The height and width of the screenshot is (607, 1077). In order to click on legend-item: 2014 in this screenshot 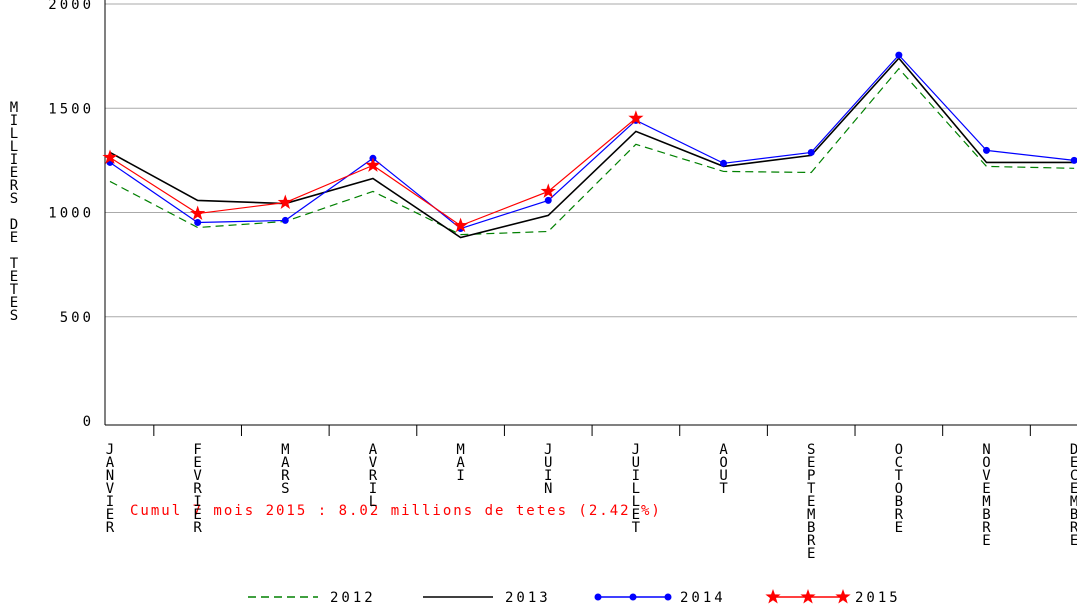, I will do `click(660, 598)`.